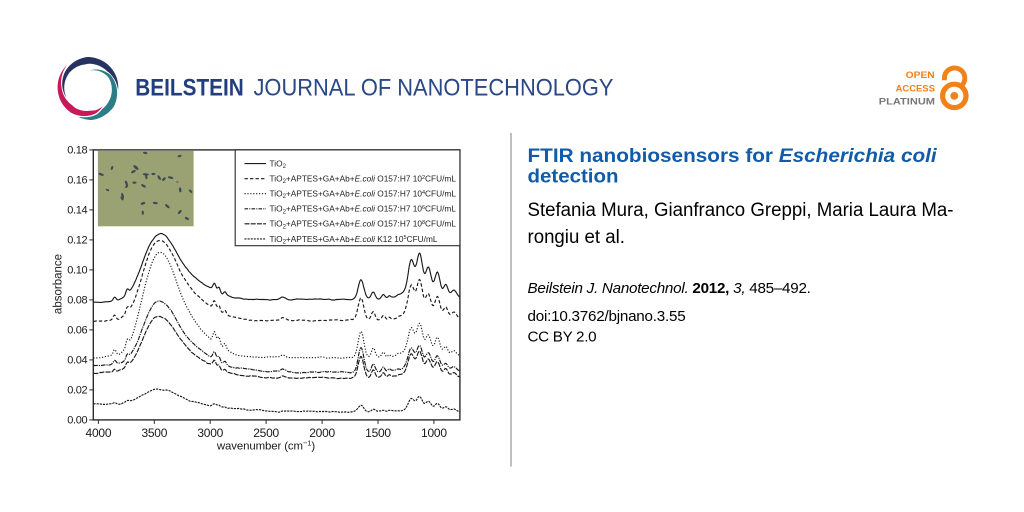 This screenshot has height=512, width=1024. I want to click on svg-text: 0.10, so click(77, 271).